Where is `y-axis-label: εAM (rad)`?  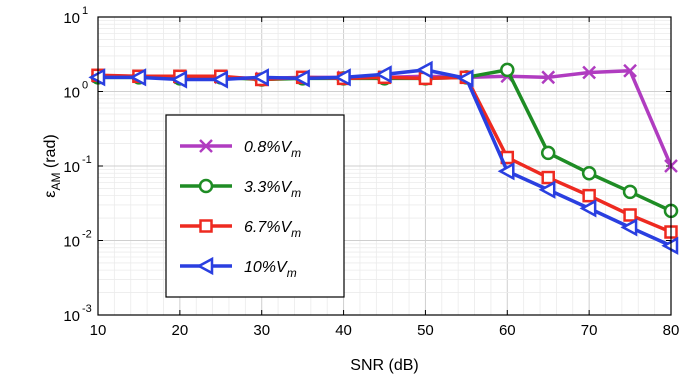 y-axis-label: εAM (rad) is located at coordinates (52, 165).